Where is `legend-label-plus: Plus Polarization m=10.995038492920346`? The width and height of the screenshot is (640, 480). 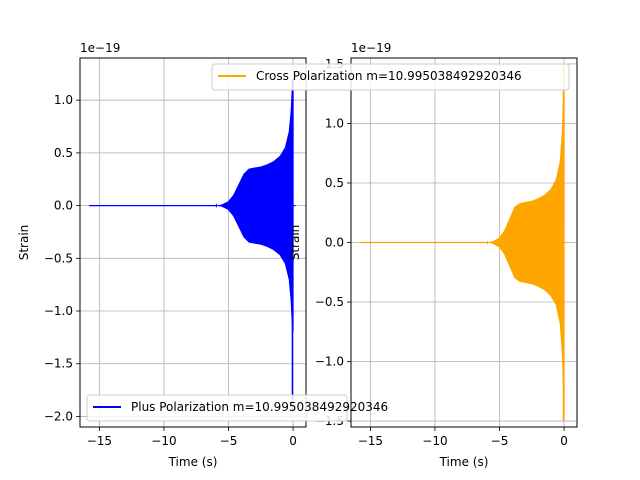
legend-label-plus: Plus Polarization m=10.995038492920346 is located at coordinates (259, 407).